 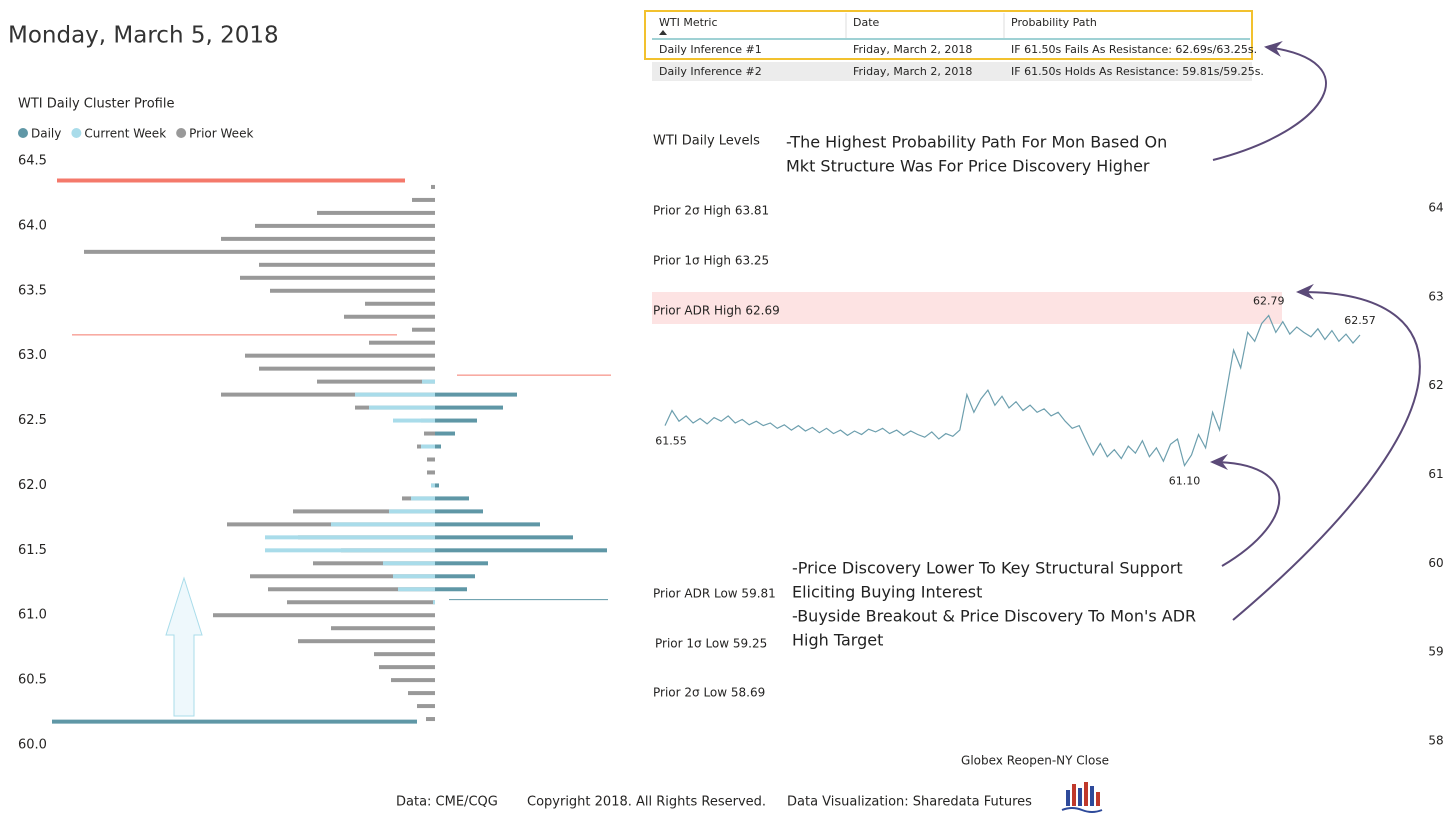 What do you see at coordinates (909, 802) in the screenshot?
I see `footer-text: Data Visualization: Sharedata Futures` at bounding box center [909, 802].